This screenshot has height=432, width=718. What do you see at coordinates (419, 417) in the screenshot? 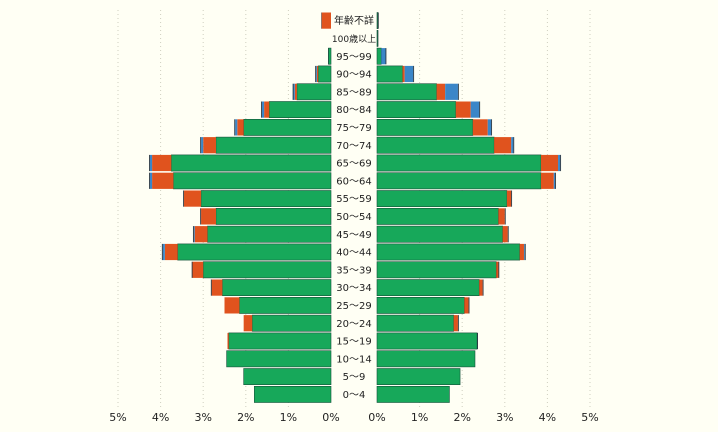
I see `x-tick-label-right: 1%` at bounding box center [419, 417].